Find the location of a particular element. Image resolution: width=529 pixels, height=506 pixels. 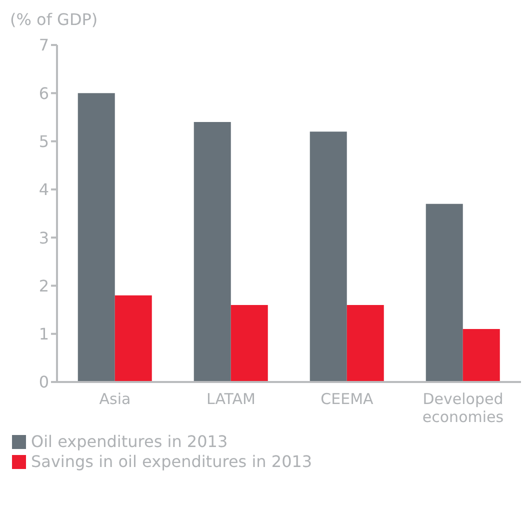

legend-label: Oil expenditures in 2013 is located at coordinates (129, 442).